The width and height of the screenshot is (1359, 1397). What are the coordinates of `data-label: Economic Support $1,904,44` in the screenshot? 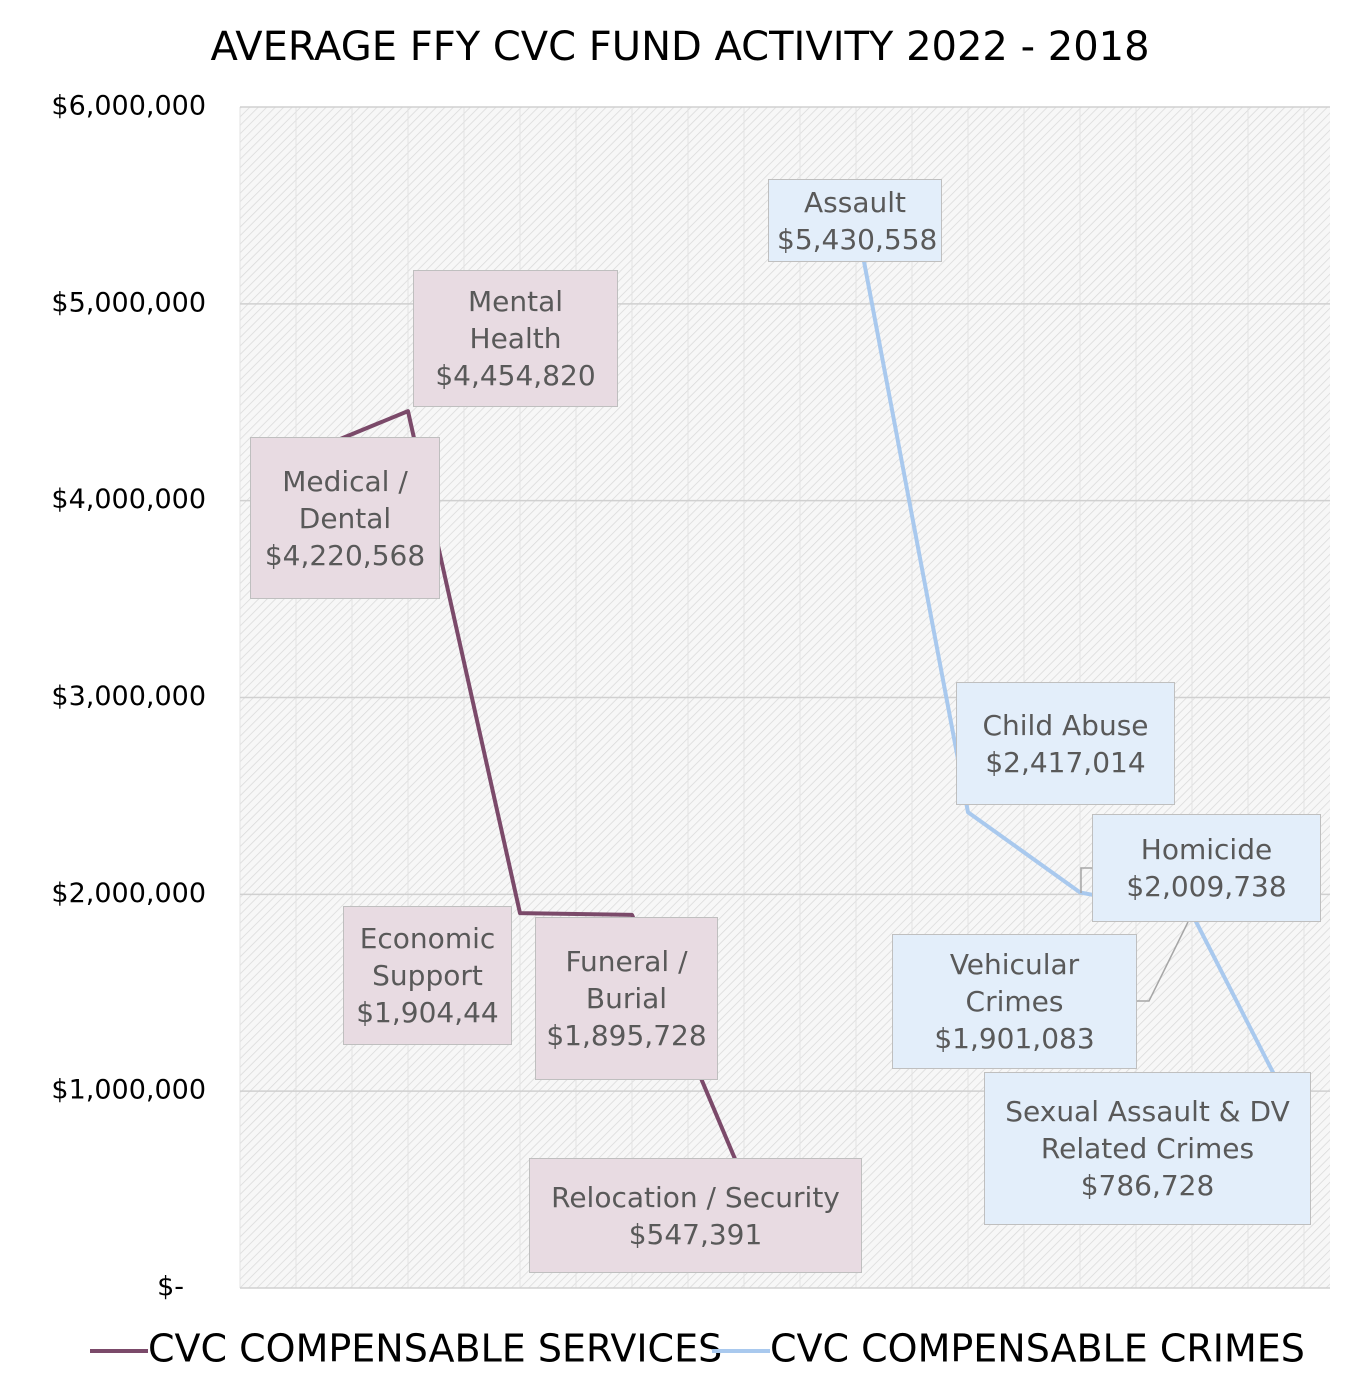 It's located at (427, 975).